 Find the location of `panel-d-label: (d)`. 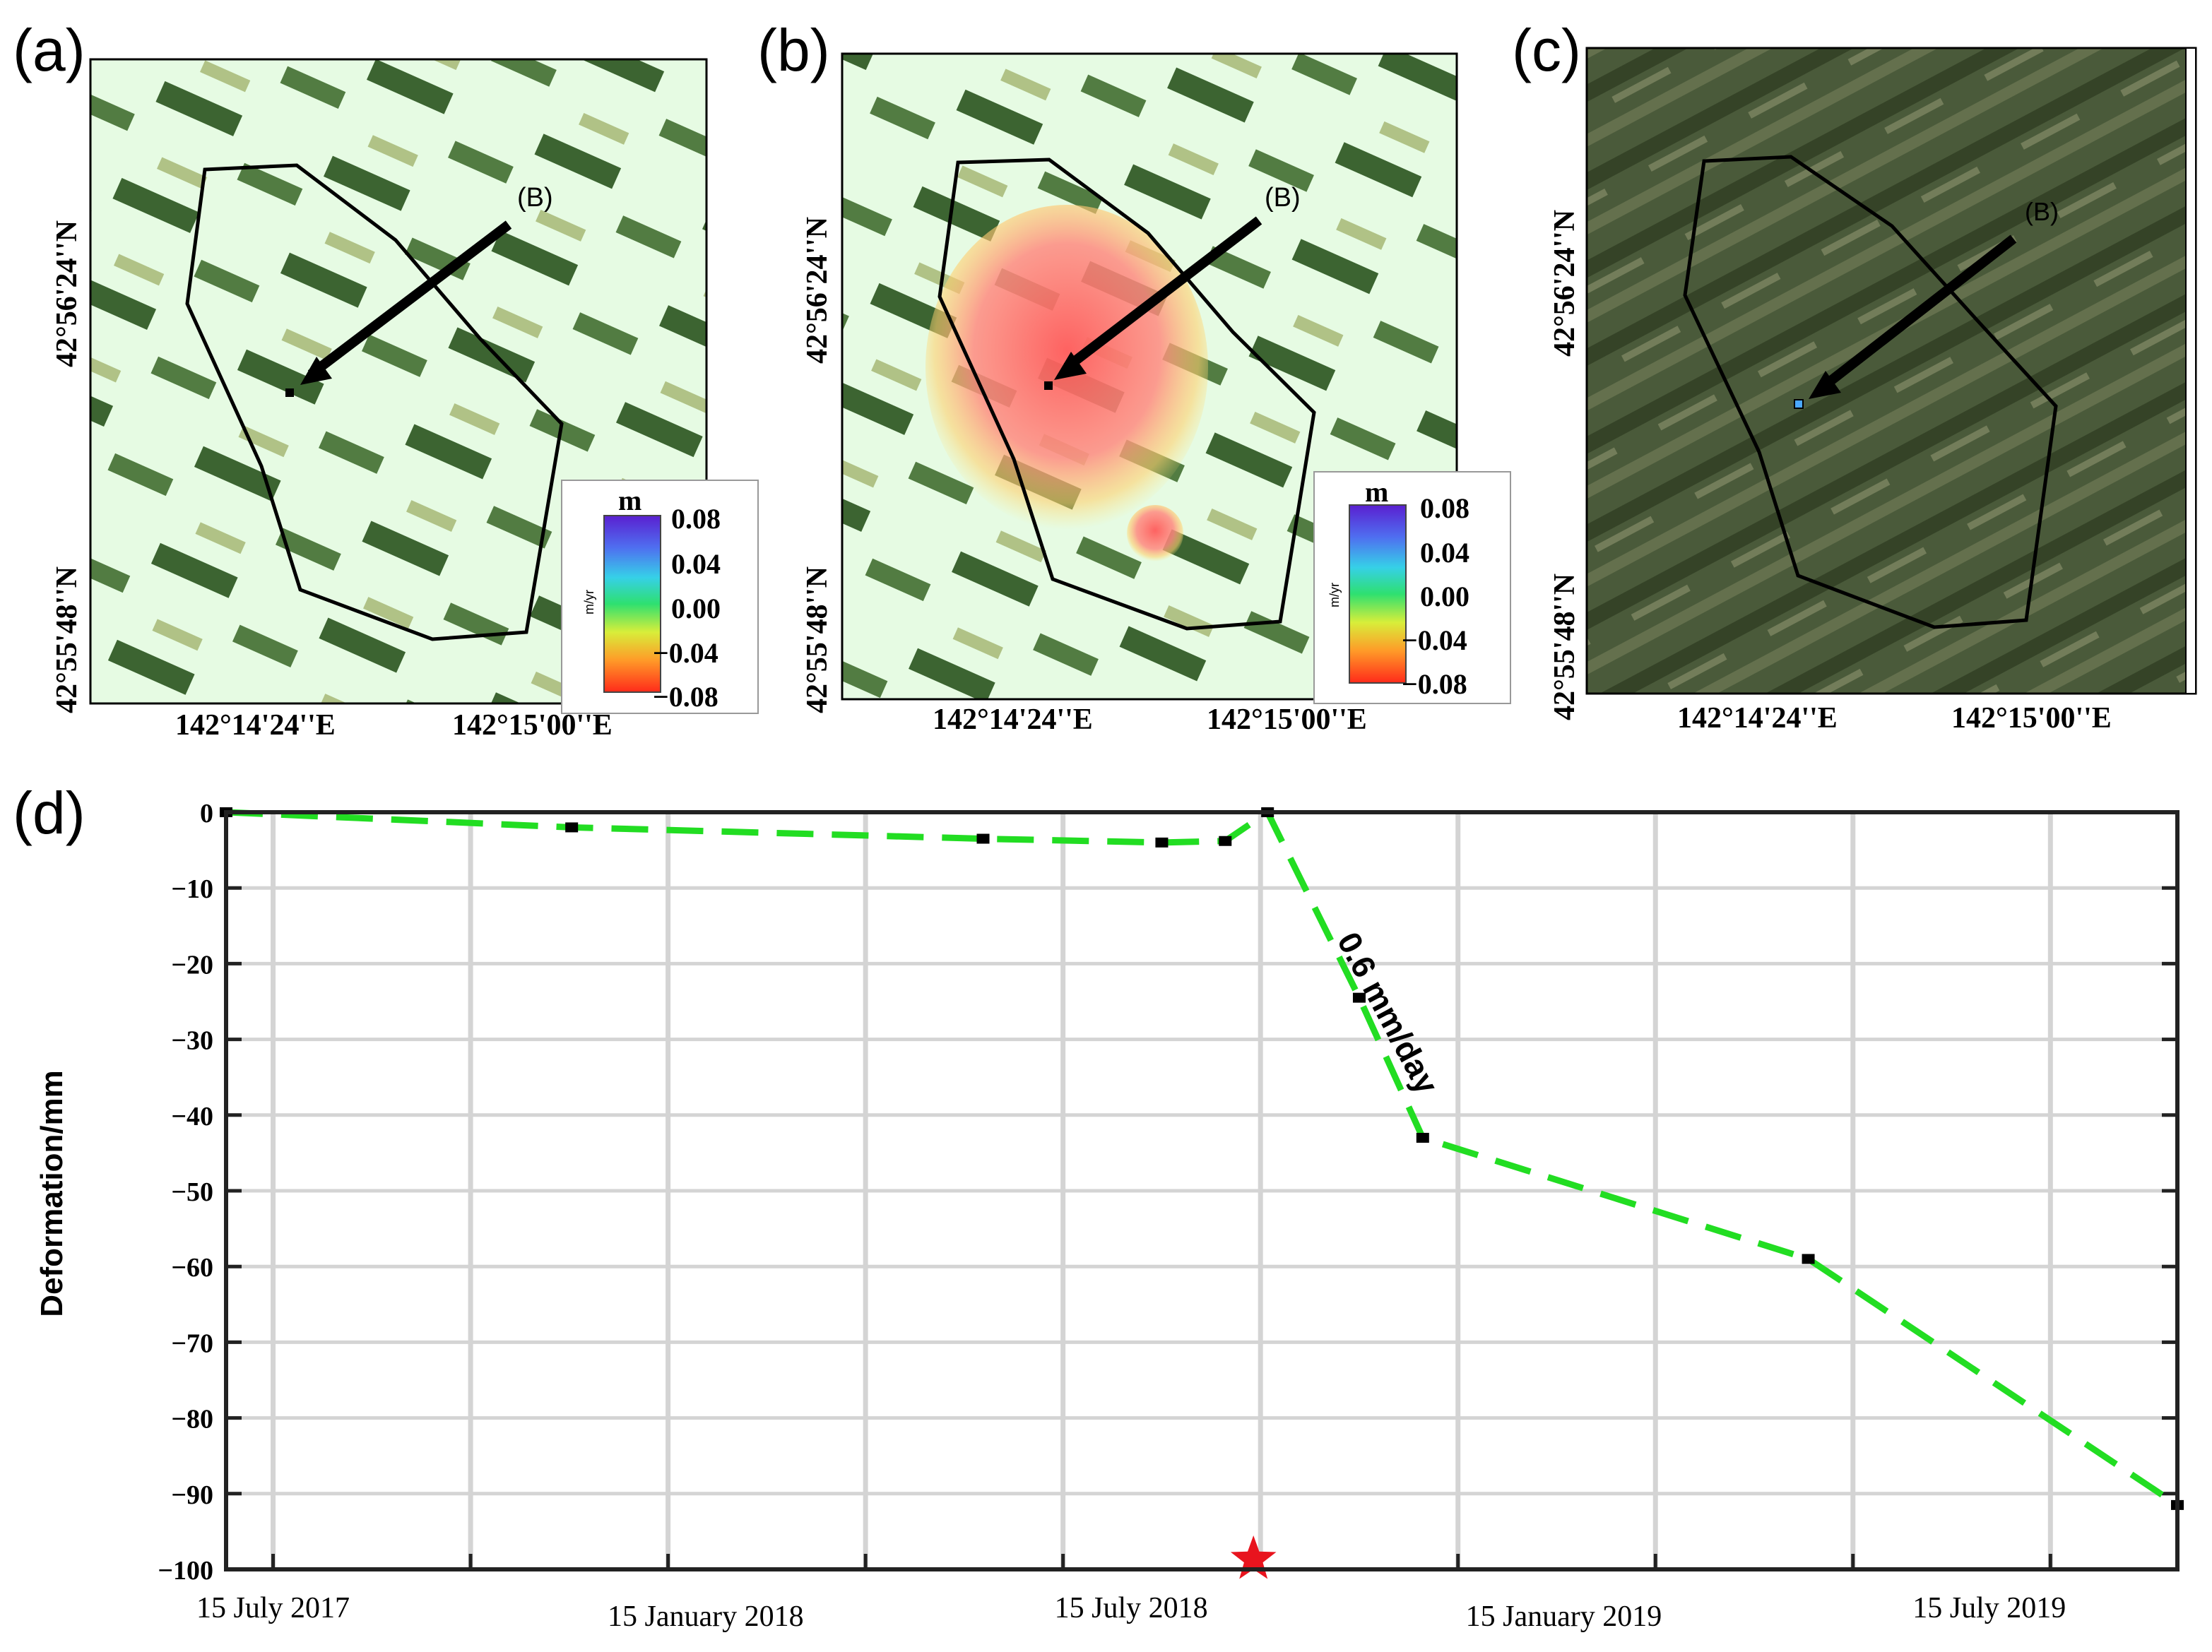

panel-d-label: (d) is located at coordinates (49, 813).